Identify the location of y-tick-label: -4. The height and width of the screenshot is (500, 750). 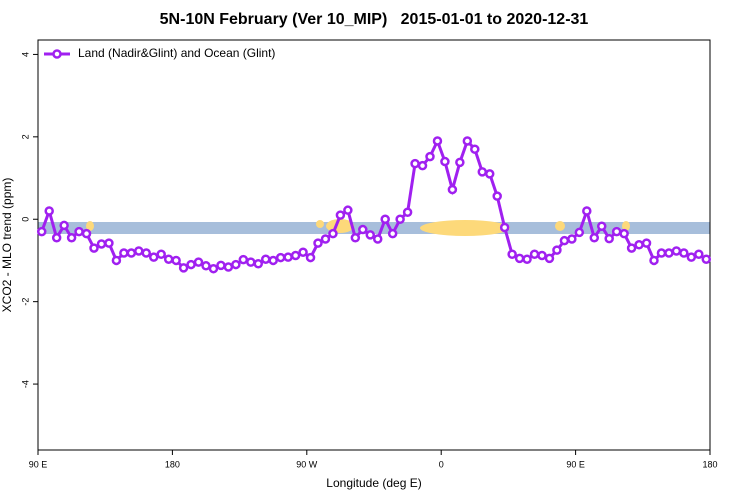
(25, 384).